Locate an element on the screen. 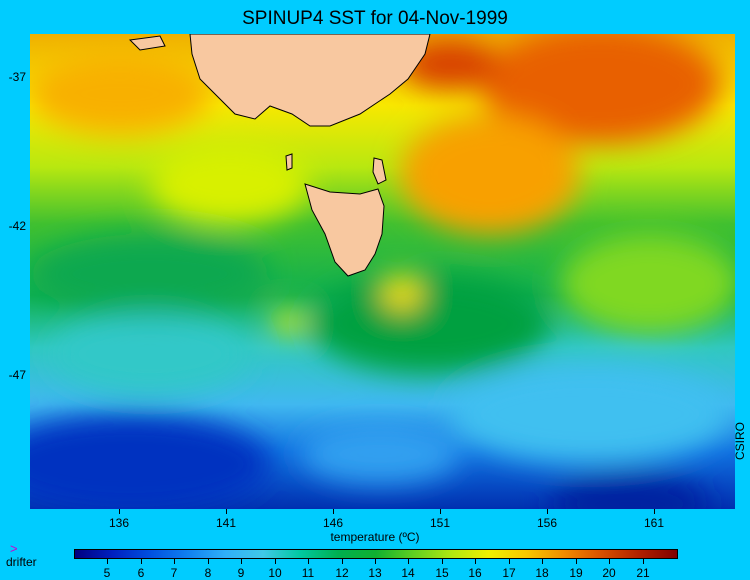 The height and width of the screenshot is (580, 750). y-tick-label: -37 is located at coordinates (17, 77).